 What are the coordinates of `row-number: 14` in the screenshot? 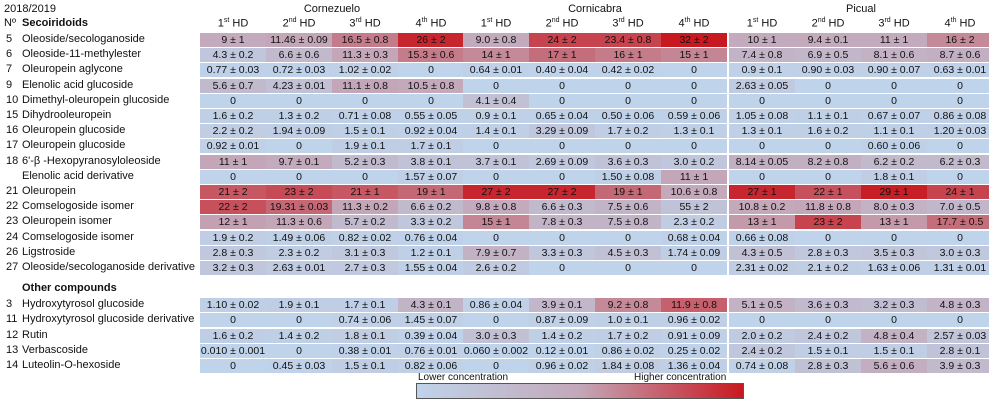 It's located at (12, 365).